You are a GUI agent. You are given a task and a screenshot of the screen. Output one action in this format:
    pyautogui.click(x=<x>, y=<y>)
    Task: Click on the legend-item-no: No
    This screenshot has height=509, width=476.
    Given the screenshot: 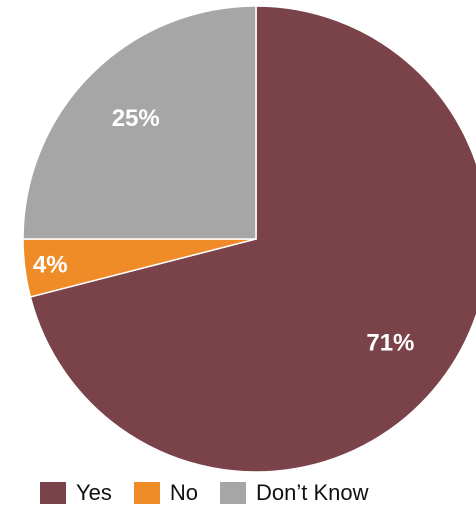 What is the action you would take?
    pyautogui.click(x=166, y=493)
    